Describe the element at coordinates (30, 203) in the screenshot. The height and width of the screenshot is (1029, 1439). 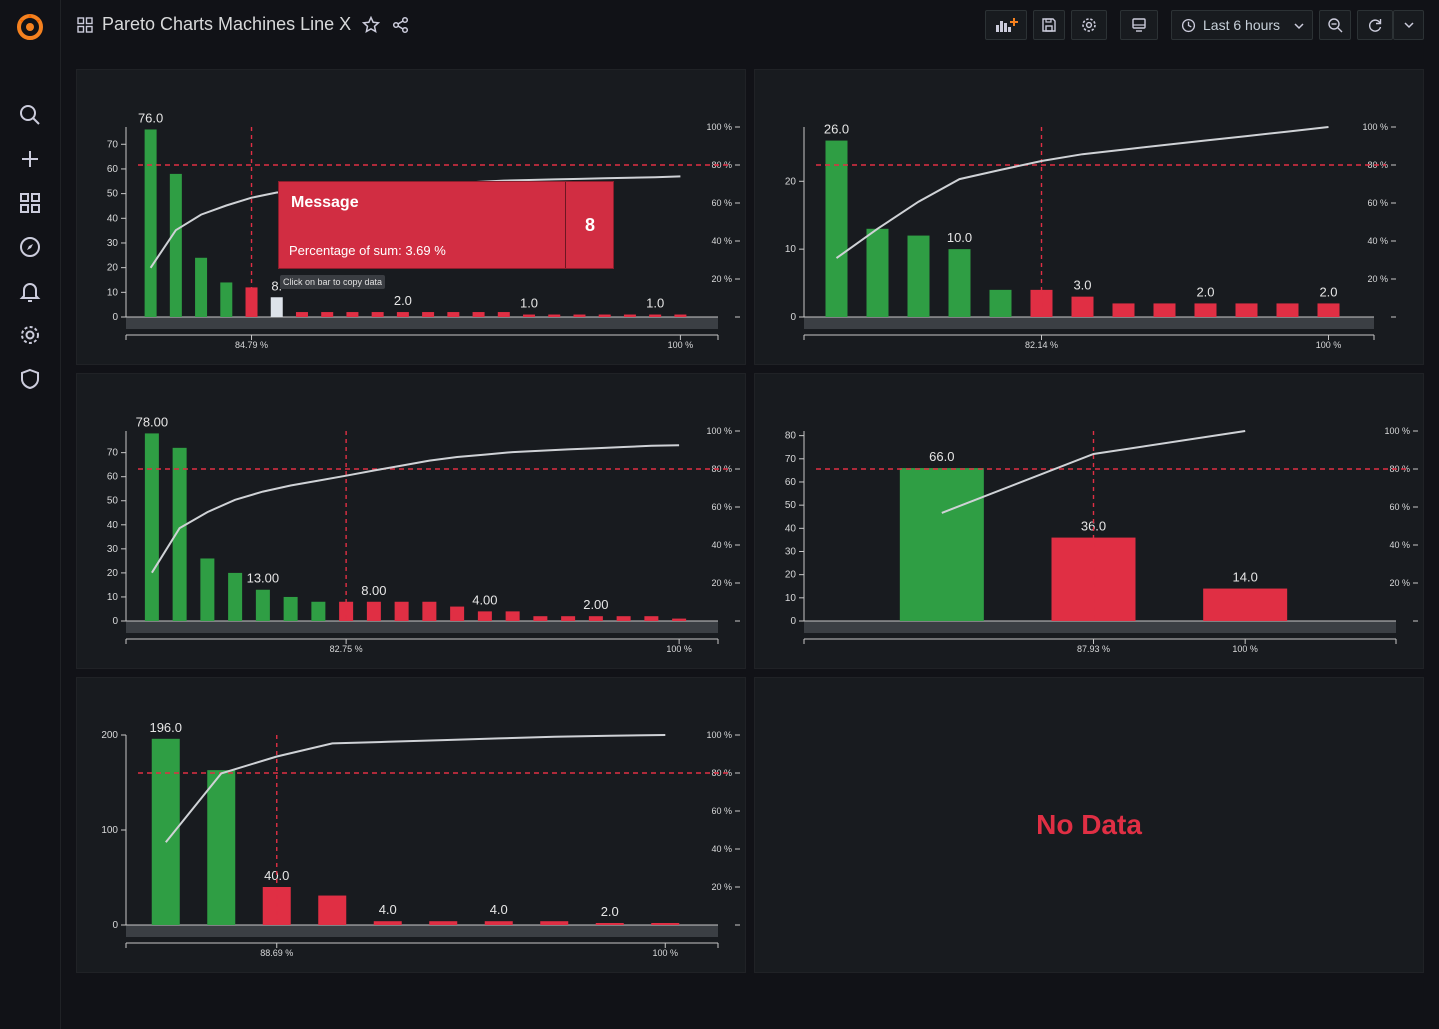
I see `dashboards-icon` at that location.